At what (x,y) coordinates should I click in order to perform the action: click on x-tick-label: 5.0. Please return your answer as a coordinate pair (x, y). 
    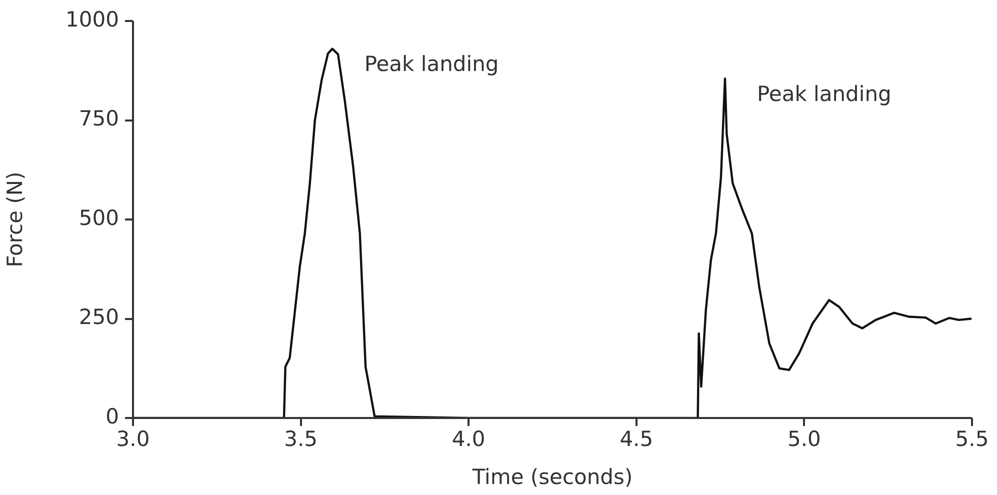
    Looking at the image, I should click on (804, 439).